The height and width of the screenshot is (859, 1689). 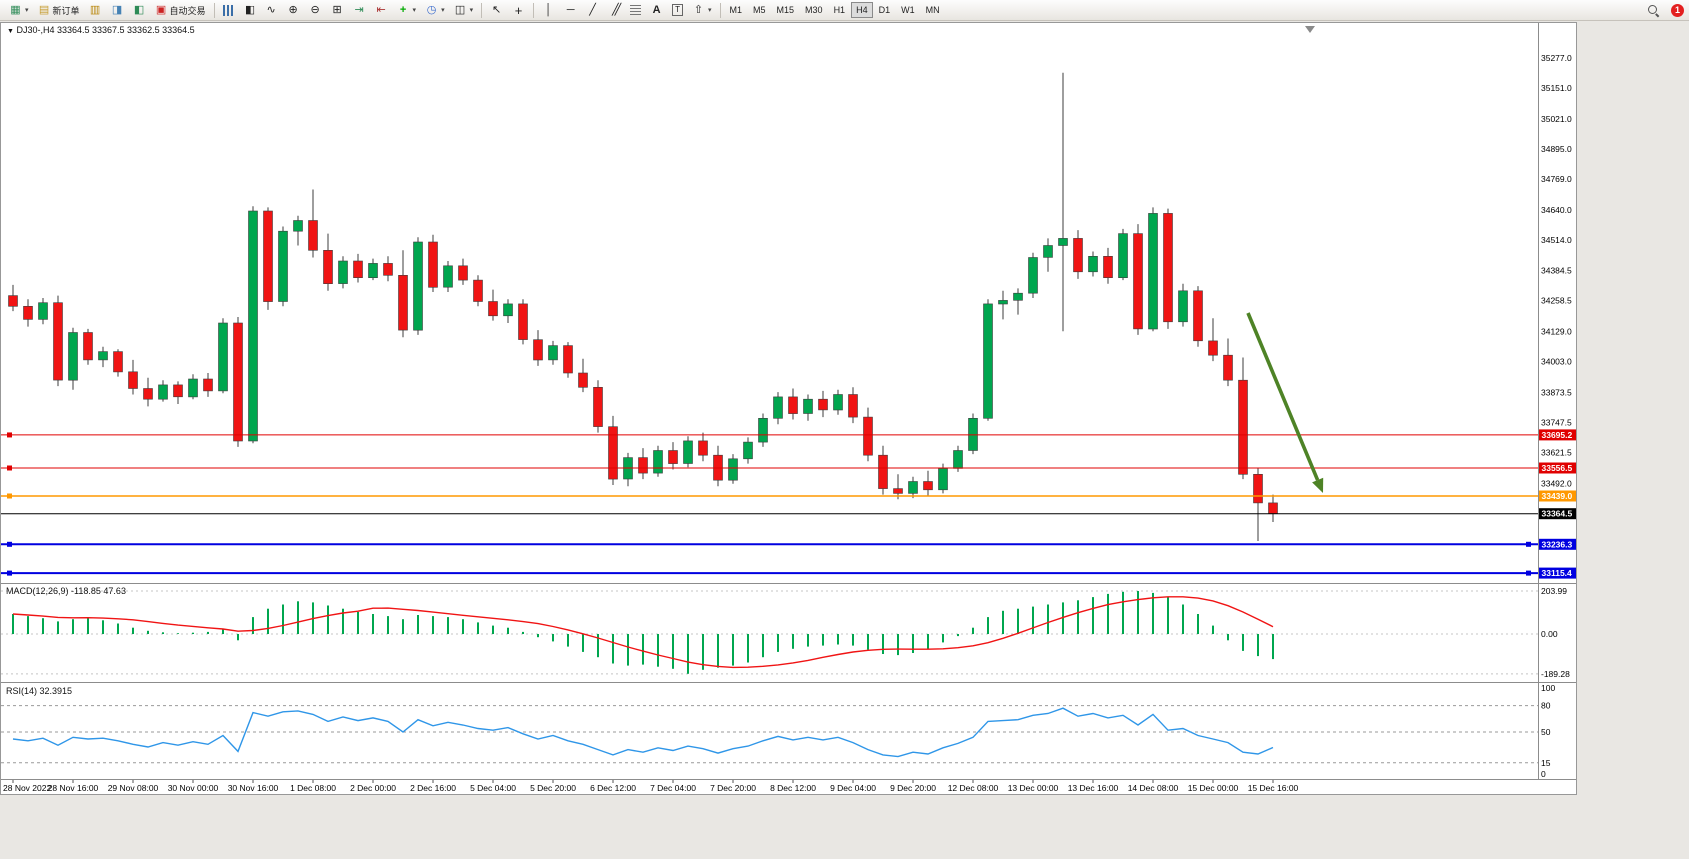 I want to click on text-label-tool-button: T, so click(x=677, y=10).